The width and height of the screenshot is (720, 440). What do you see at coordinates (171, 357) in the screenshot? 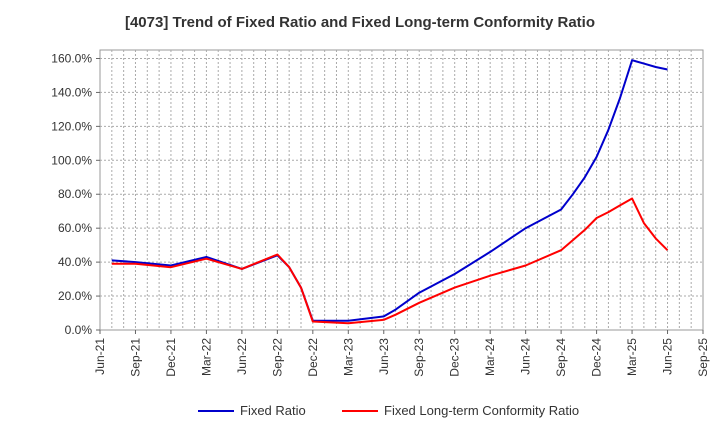
I see `x-tick-label: Dec-21` at bounding box center [171, 357].